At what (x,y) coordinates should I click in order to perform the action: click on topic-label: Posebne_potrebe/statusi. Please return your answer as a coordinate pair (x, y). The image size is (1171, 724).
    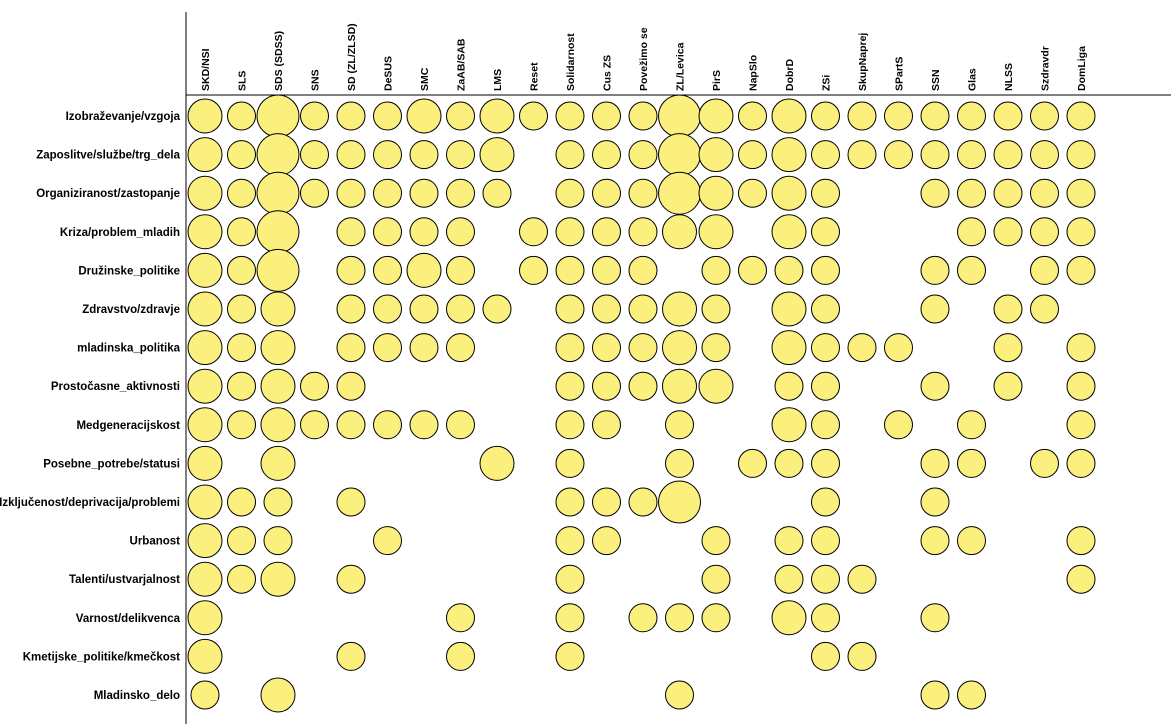
    Looking at the image, I should click on (111, 464).